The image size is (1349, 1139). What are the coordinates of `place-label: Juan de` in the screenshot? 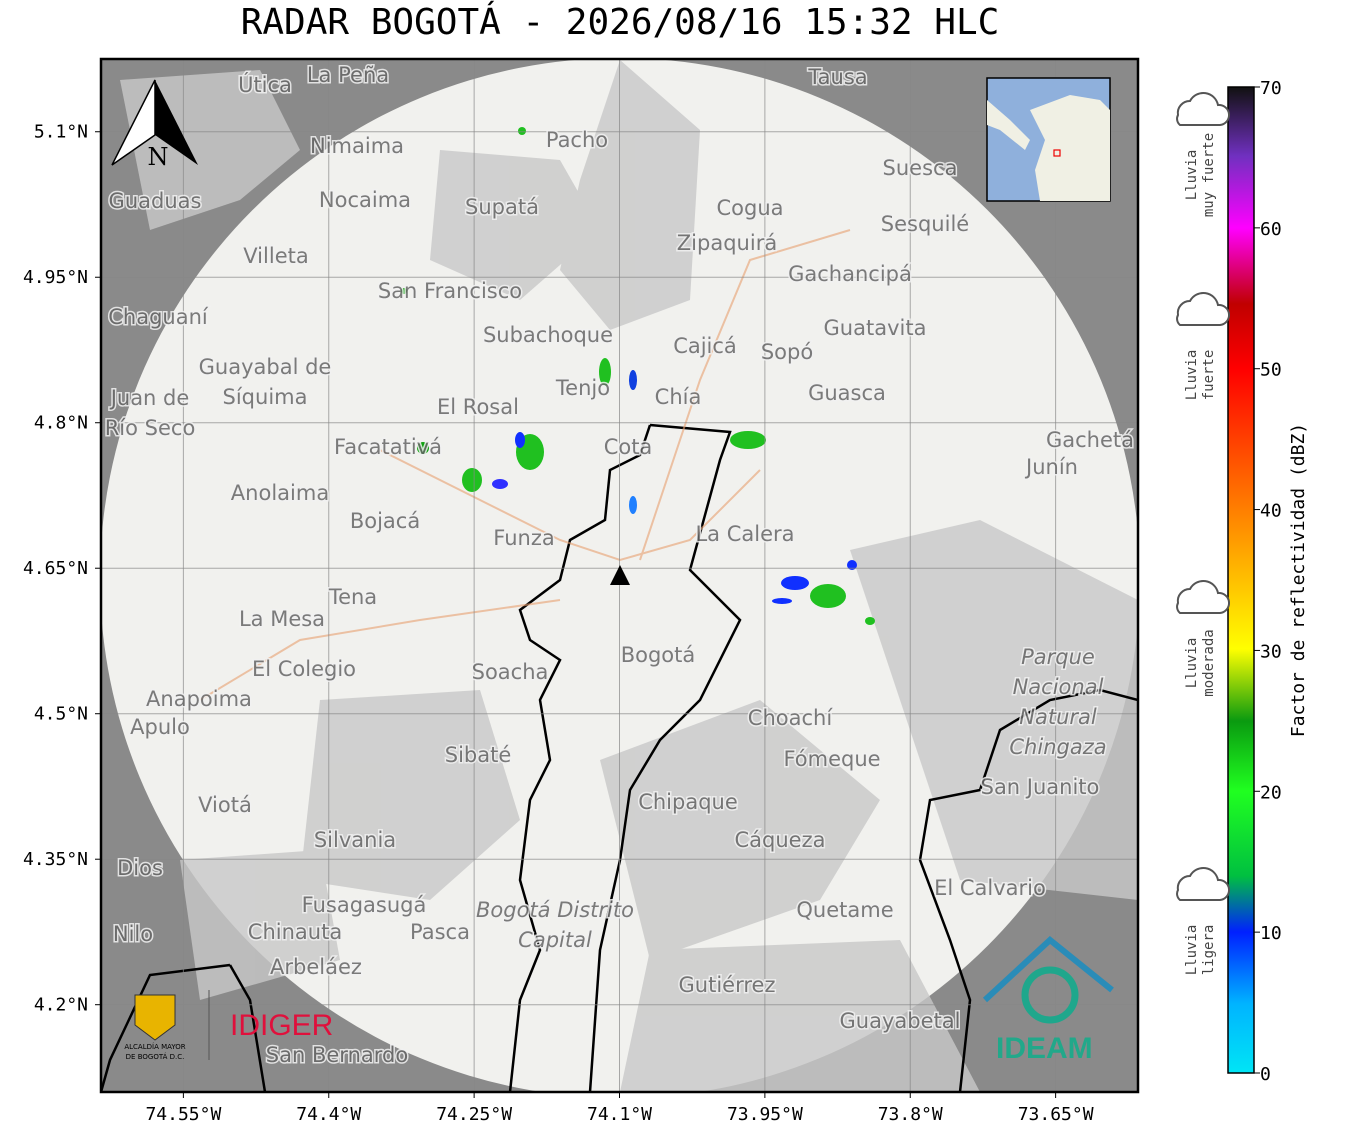 It's located at (149, 398).